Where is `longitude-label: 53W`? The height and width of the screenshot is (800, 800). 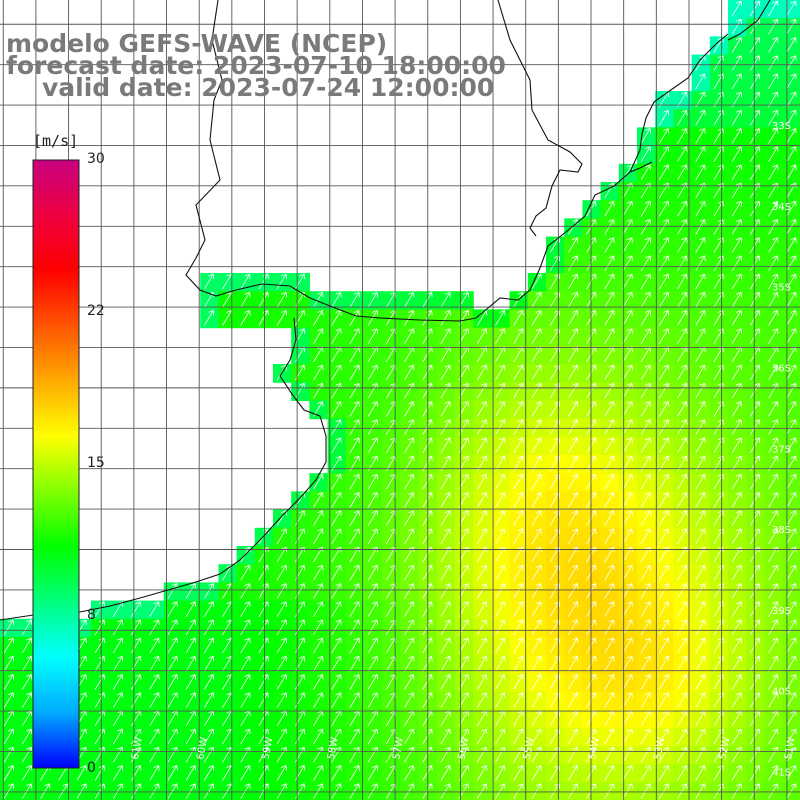
longitude-label: 53W is located at coordinates (659, 748).